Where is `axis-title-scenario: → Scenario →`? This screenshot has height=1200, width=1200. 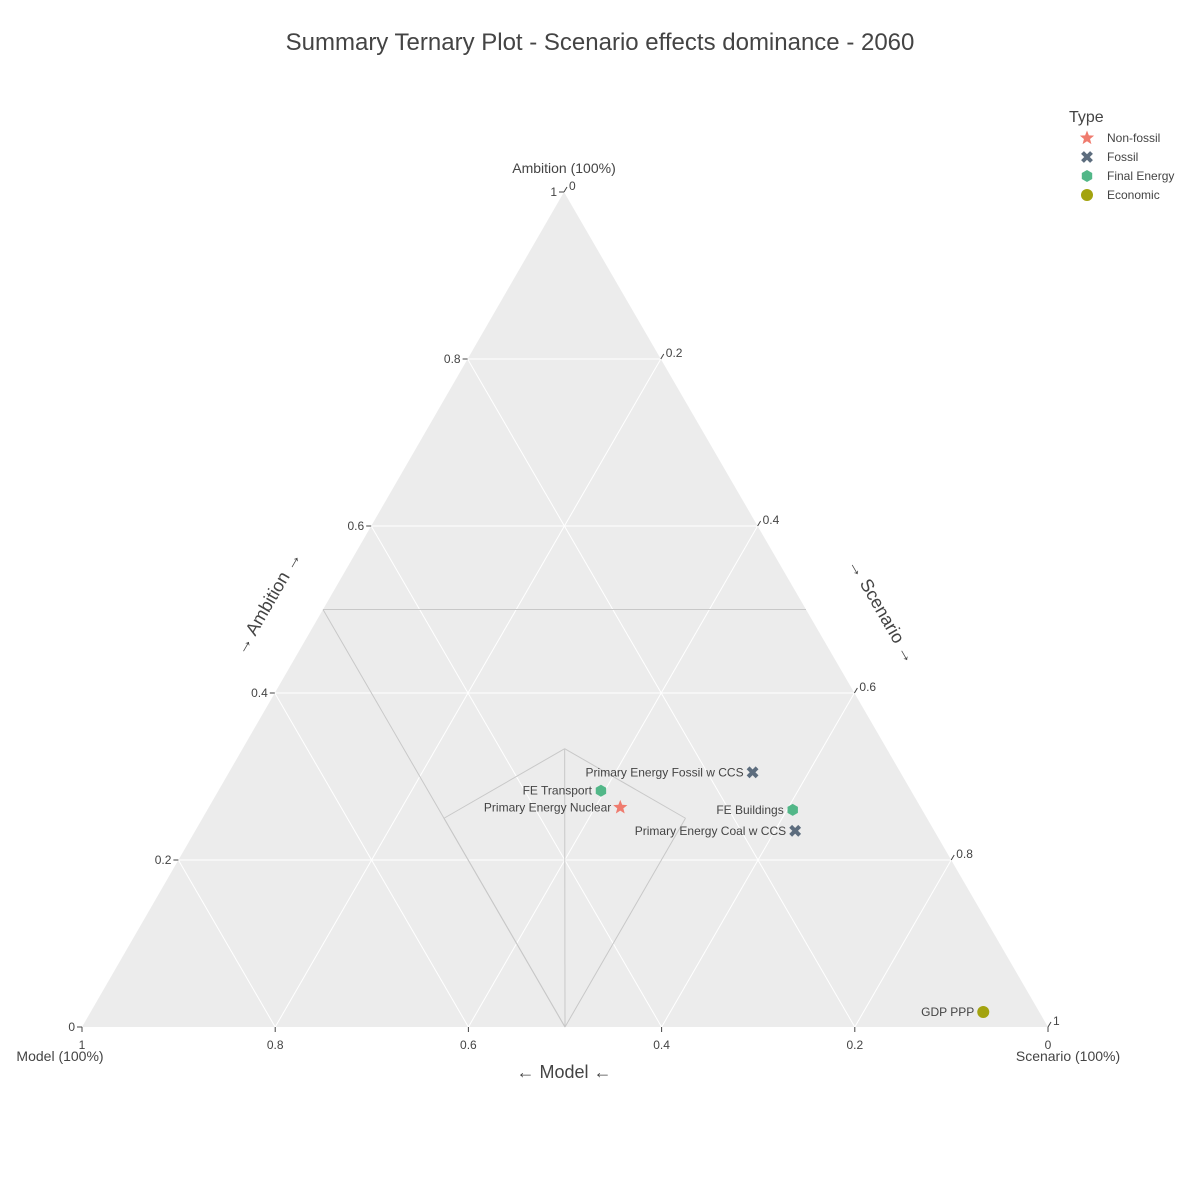
axis-title-scenario: → Scenario → is located at coordinates (882, 610).